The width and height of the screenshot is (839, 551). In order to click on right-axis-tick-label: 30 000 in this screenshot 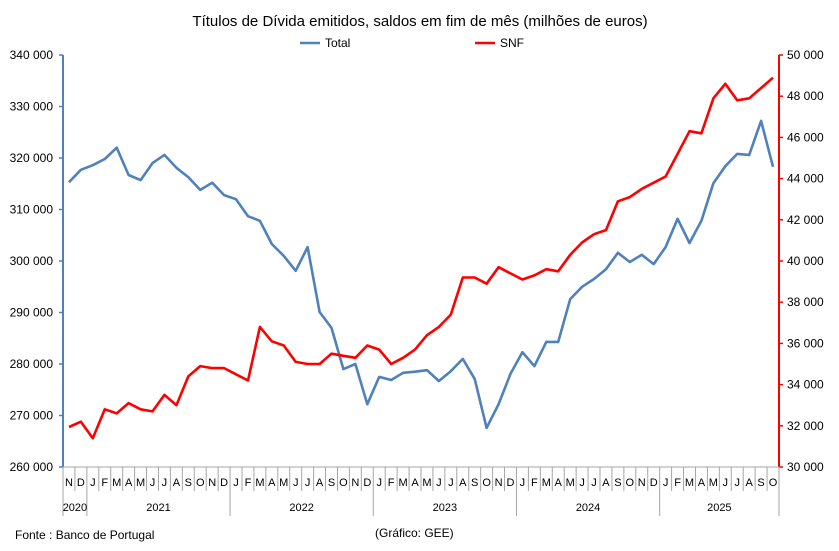, I will do `click(805, 467)`.